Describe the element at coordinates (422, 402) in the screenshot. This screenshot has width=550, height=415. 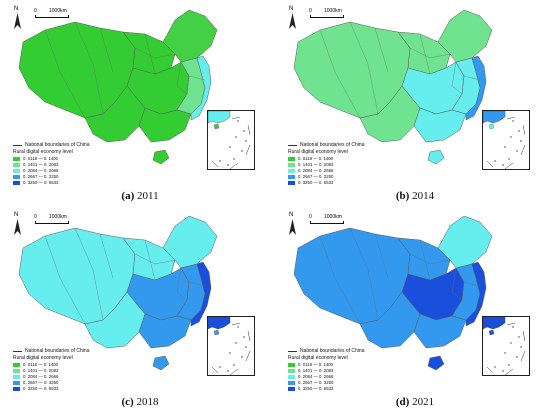
I see `panel-year: 2021` at that location.